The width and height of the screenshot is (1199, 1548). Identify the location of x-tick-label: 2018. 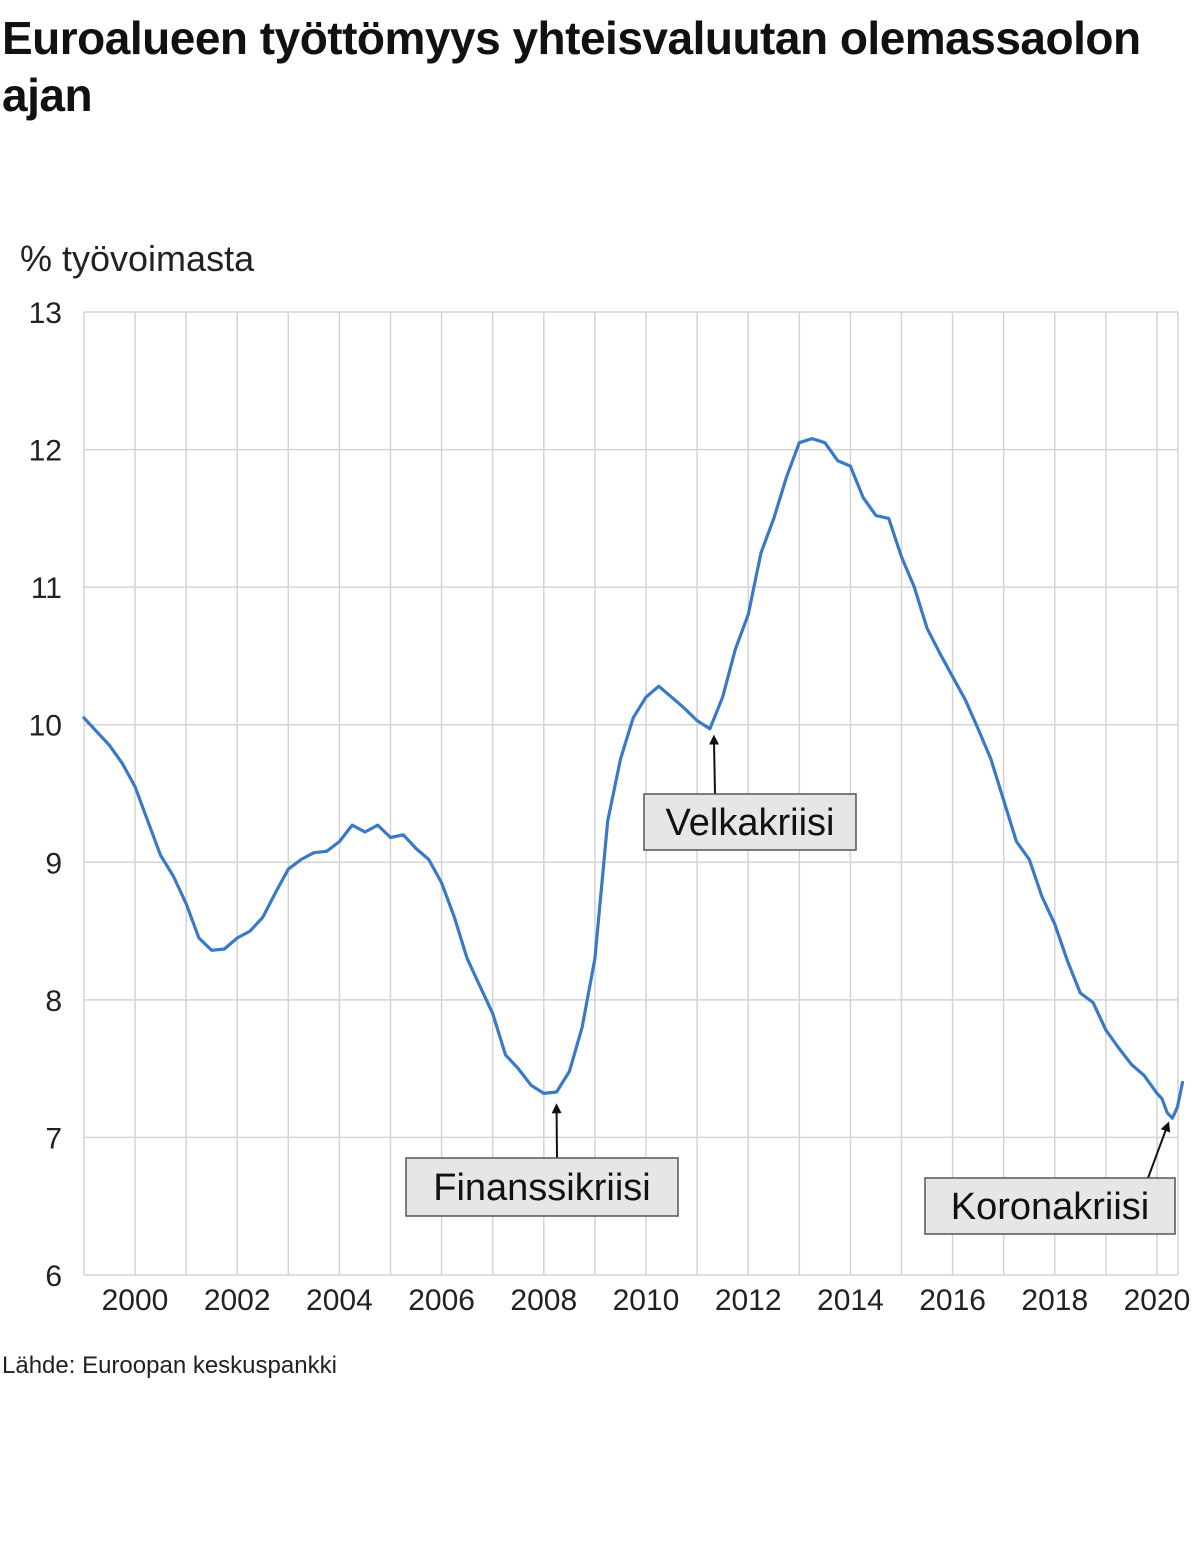
(1054, 1300).